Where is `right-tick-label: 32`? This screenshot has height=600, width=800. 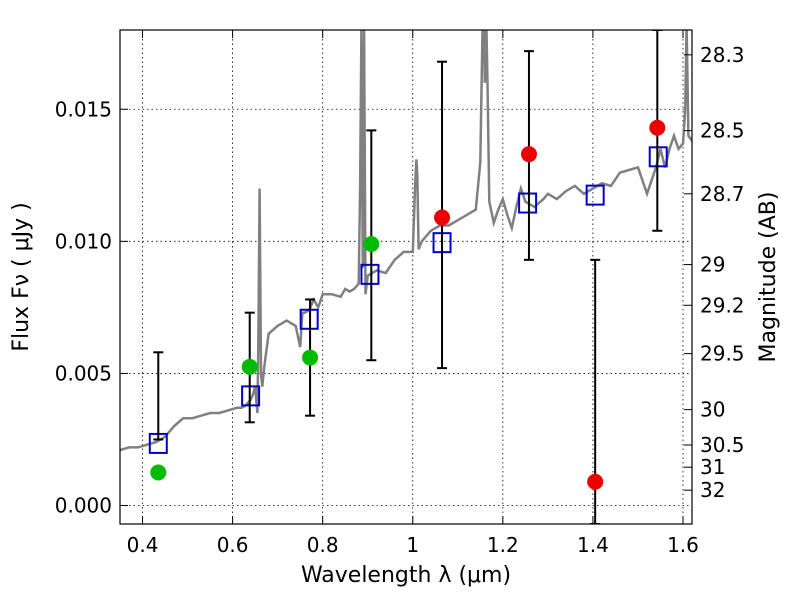
right-tick-label: 32 is located at coordinates (712, 490).